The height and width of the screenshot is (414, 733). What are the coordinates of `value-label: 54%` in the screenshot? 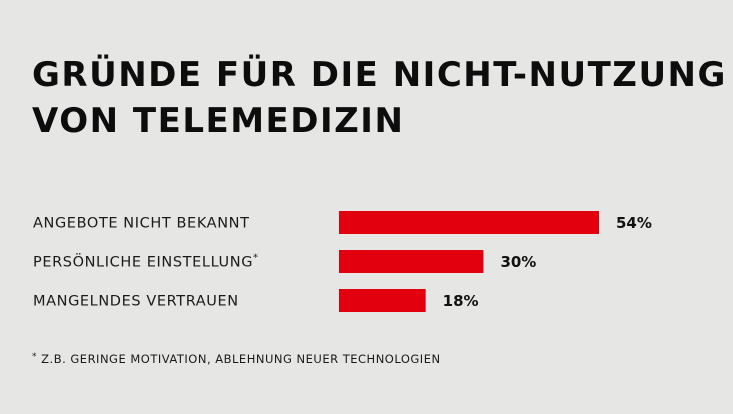 It's located at (634, 223).